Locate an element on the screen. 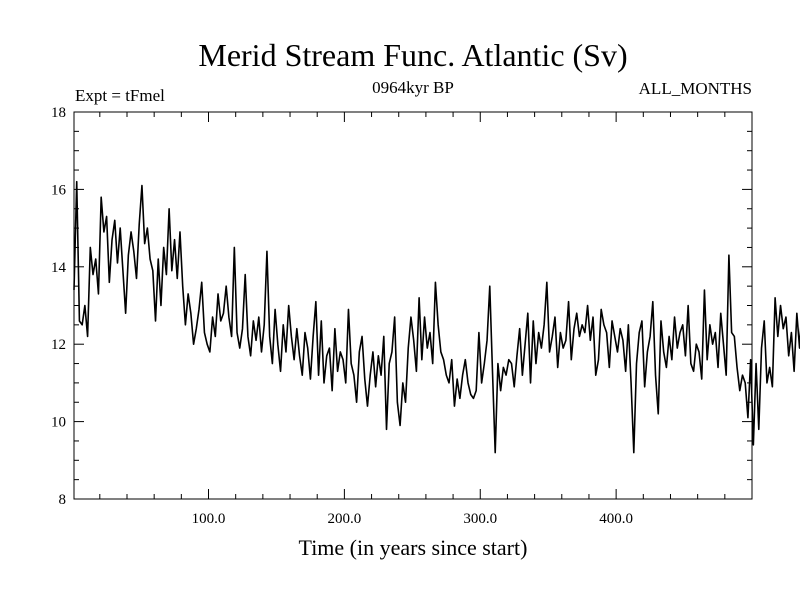 This screenshot has height=600, width=800. chart-title: Merid Stream Func. Atlantic (Sv) is located at coordinates (412, 55).